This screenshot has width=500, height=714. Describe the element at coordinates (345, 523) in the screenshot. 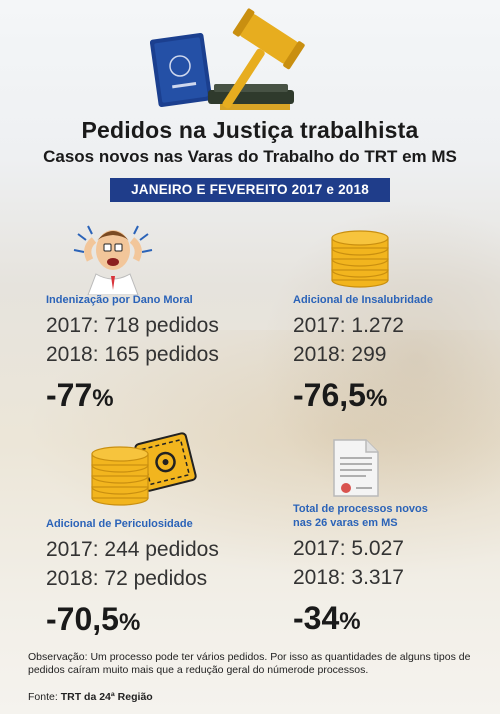

I see `card-label-line2: nas 26 varas em MS` at that location.